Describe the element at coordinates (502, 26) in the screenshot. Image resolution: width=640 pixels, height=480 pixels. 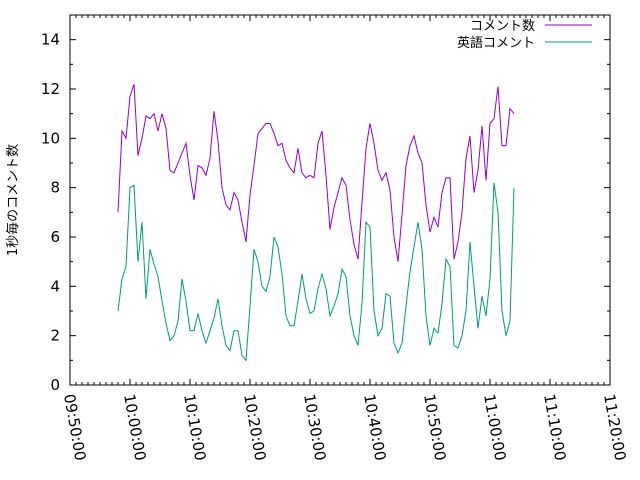
I see `legend-label: コメント数` at that location.